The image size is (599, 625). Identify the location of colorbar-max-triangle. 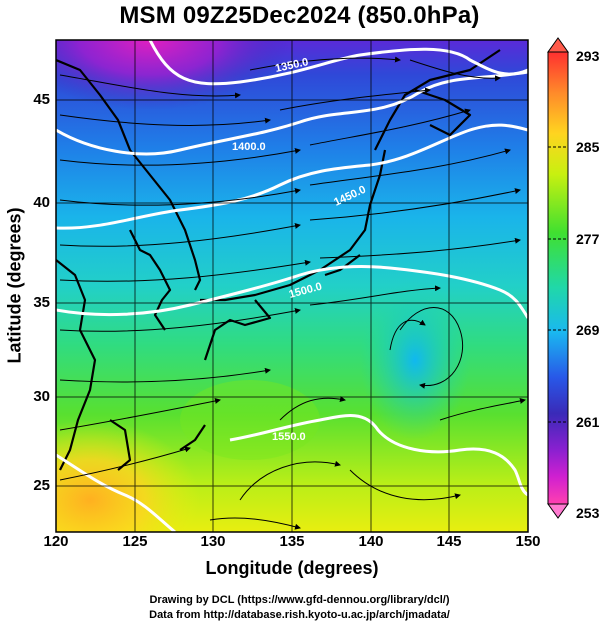
(558, 45).